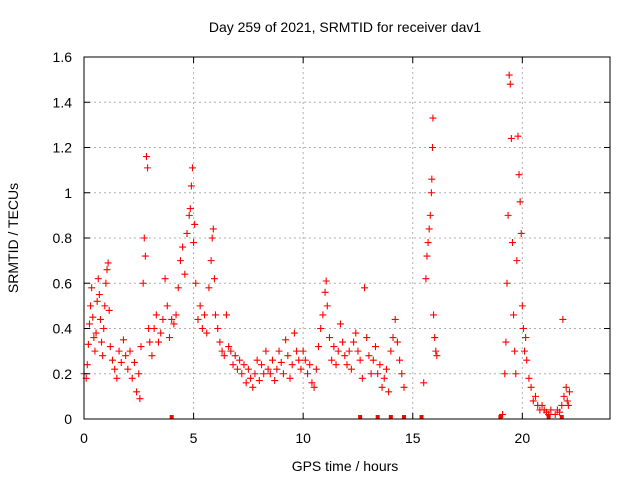 The width and height of the screenshot is (640, 480). Describe the element at coordinates (194, 438) in the screenshot. I see `x-tick-label: 5` at that location.